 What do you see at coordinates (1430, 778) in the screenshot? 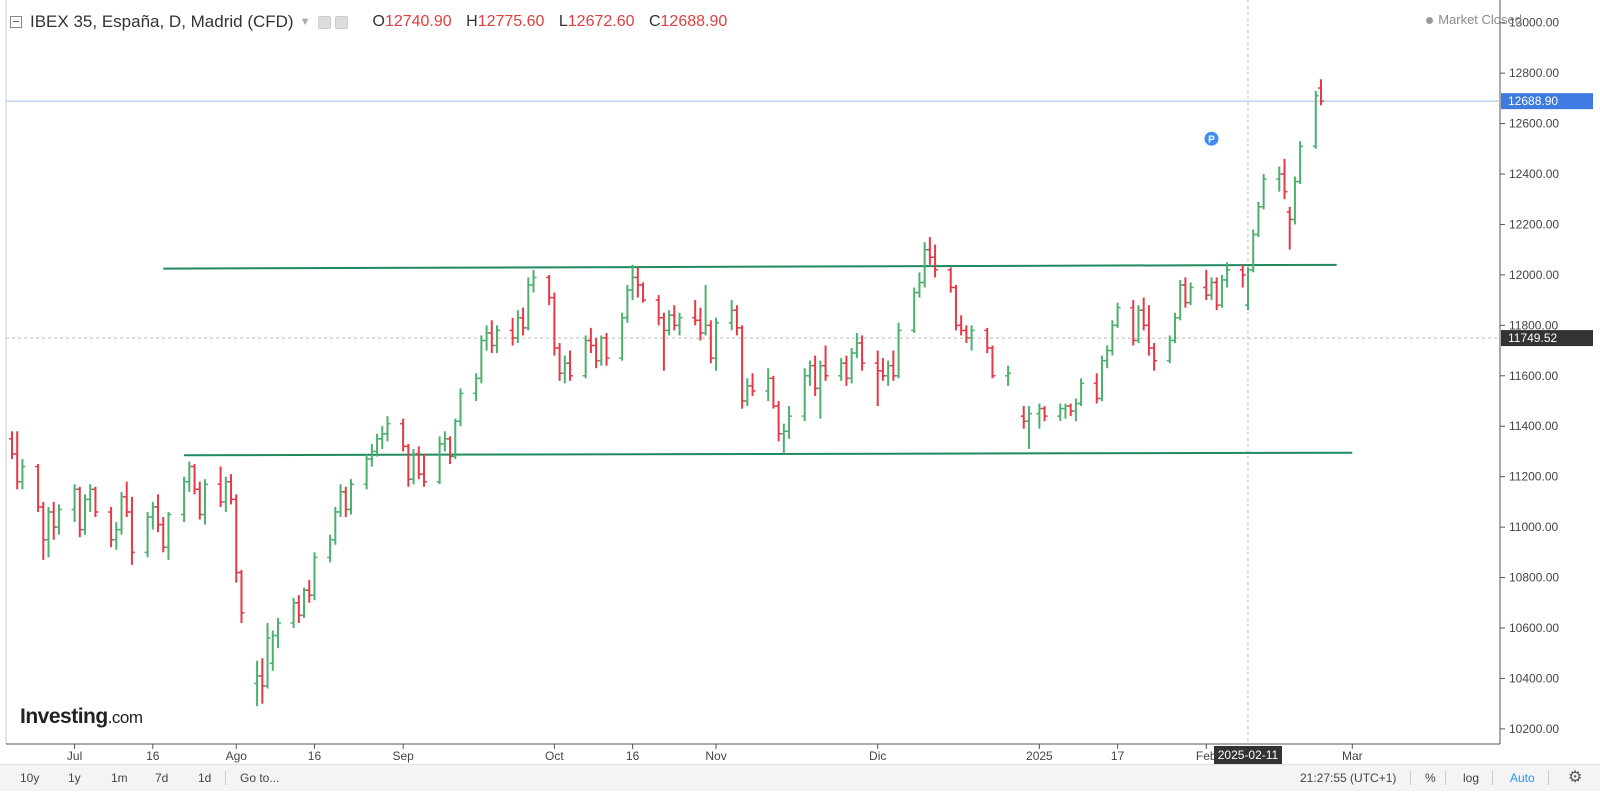
I see `percent-toggle: %` at bounding box center [1430, 778].